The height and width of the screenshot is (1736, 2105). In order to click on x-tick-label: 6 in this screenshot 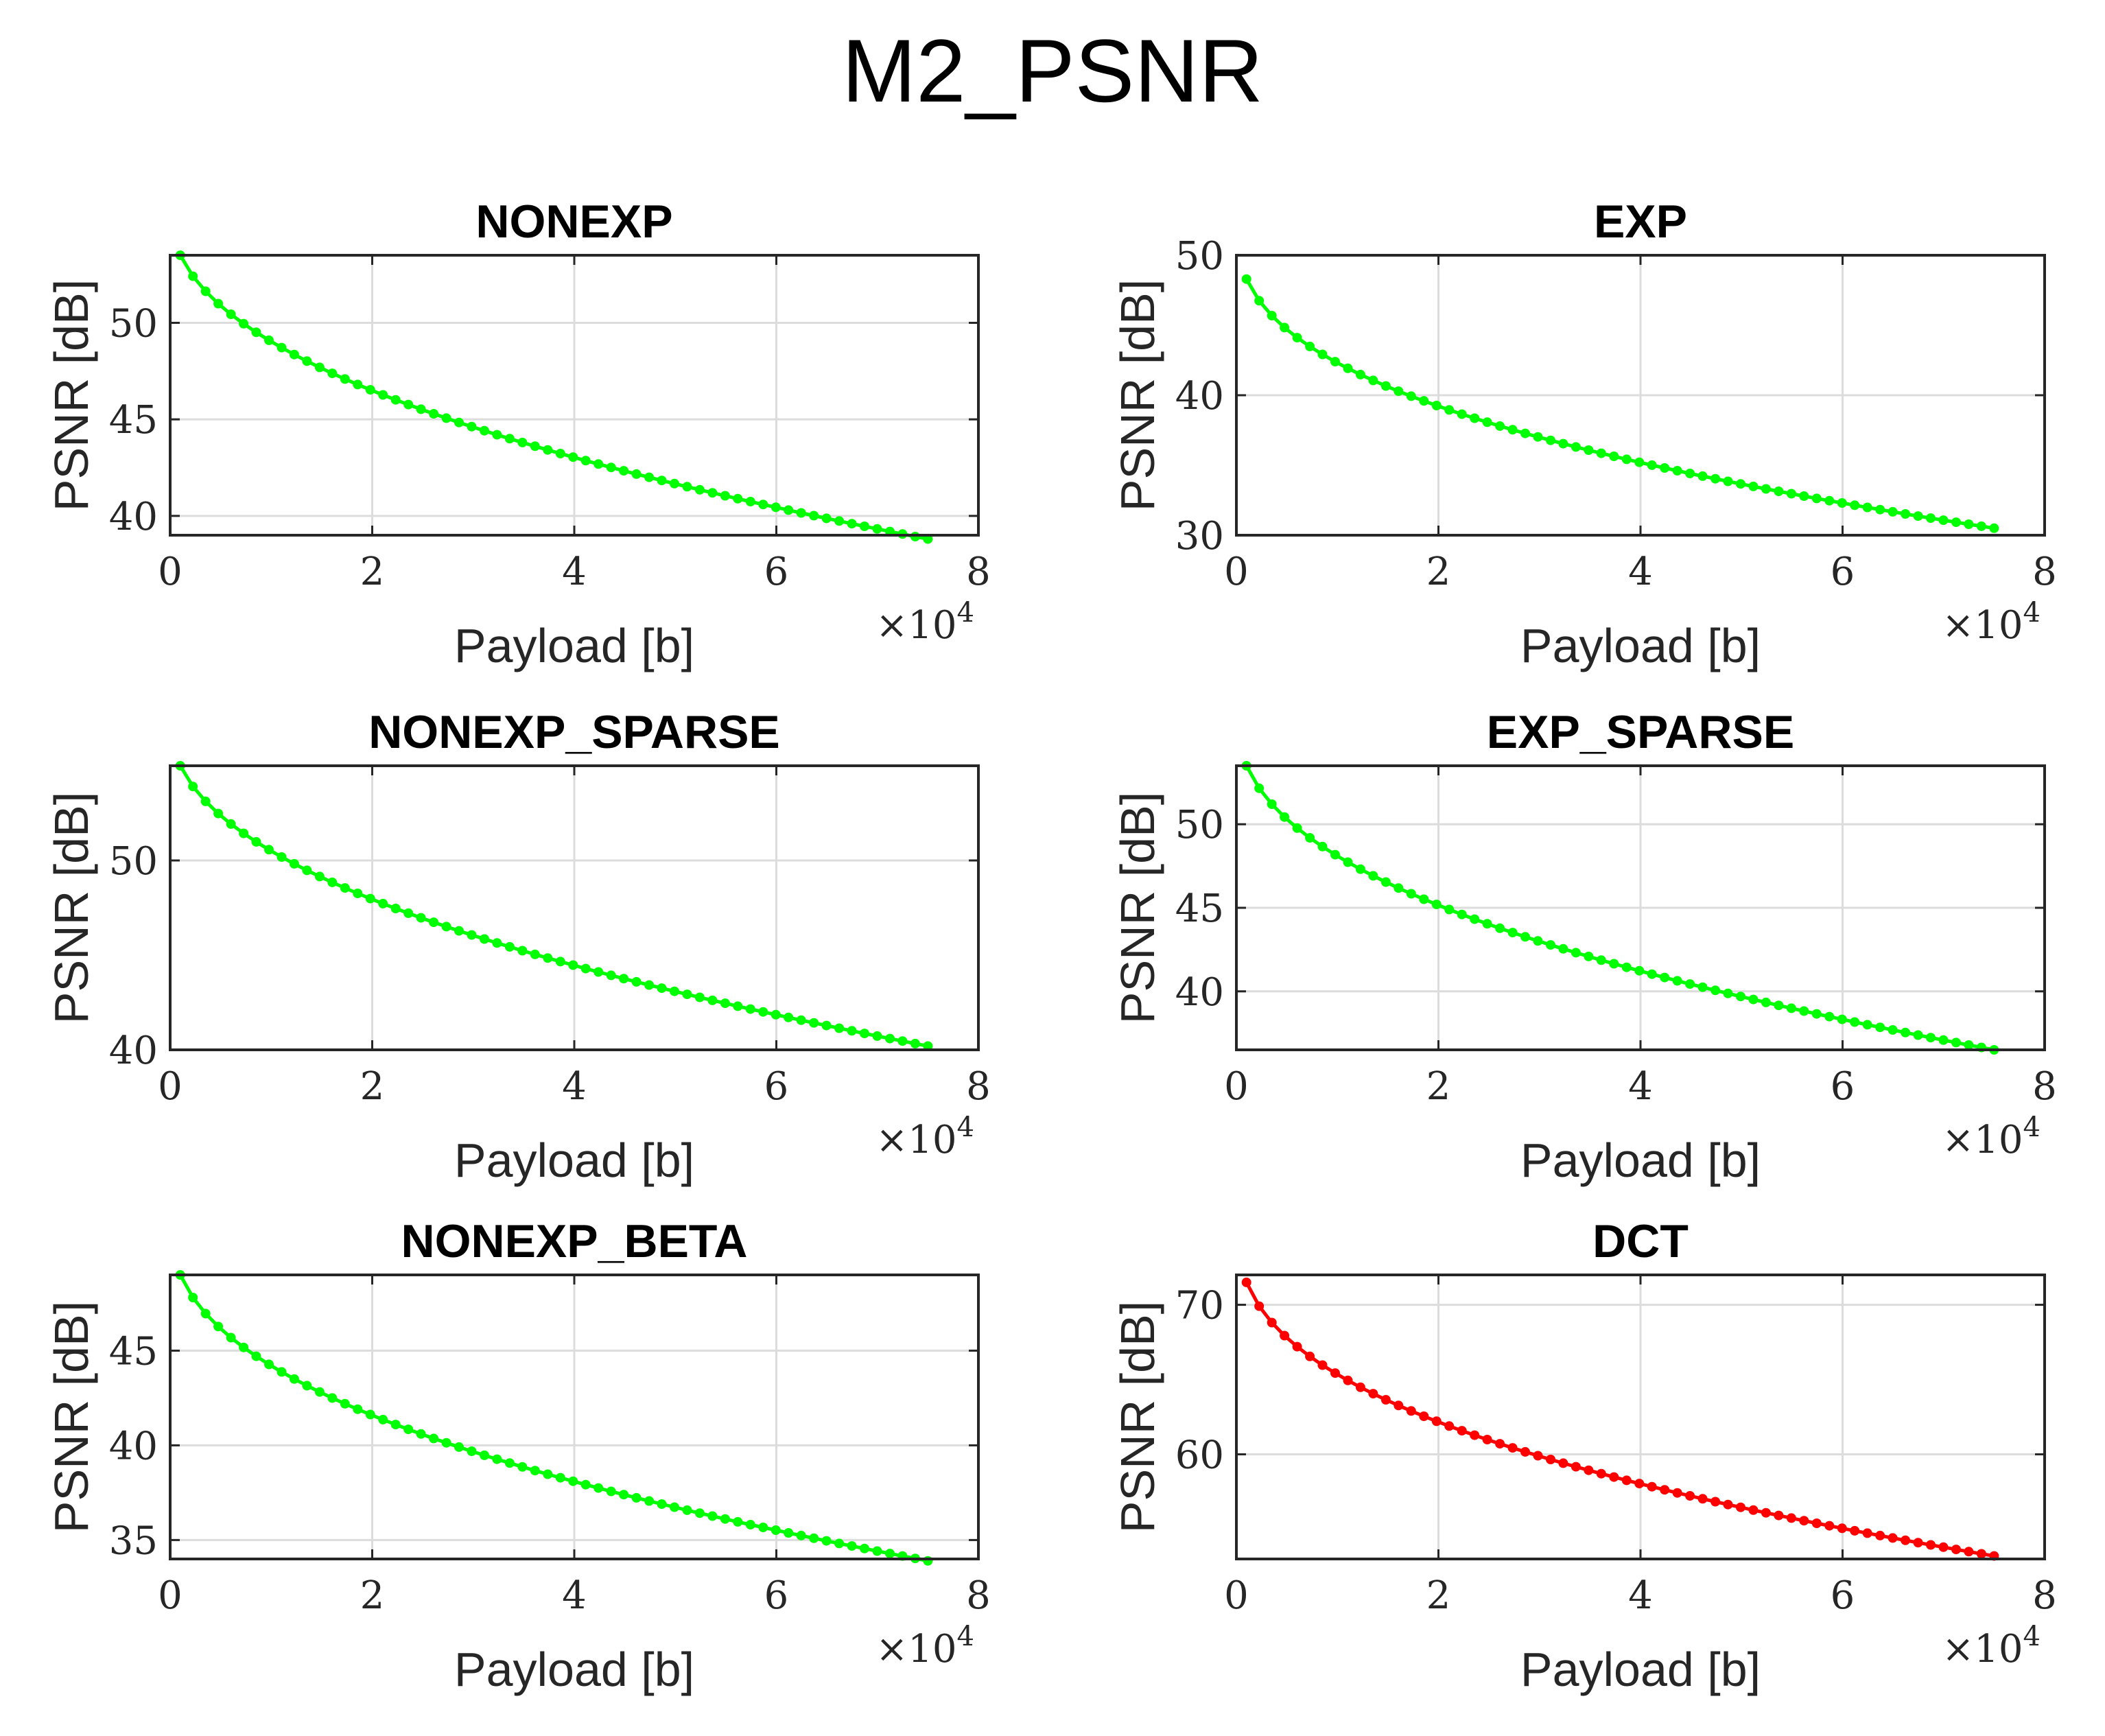, I will do `click(776, 572)`.